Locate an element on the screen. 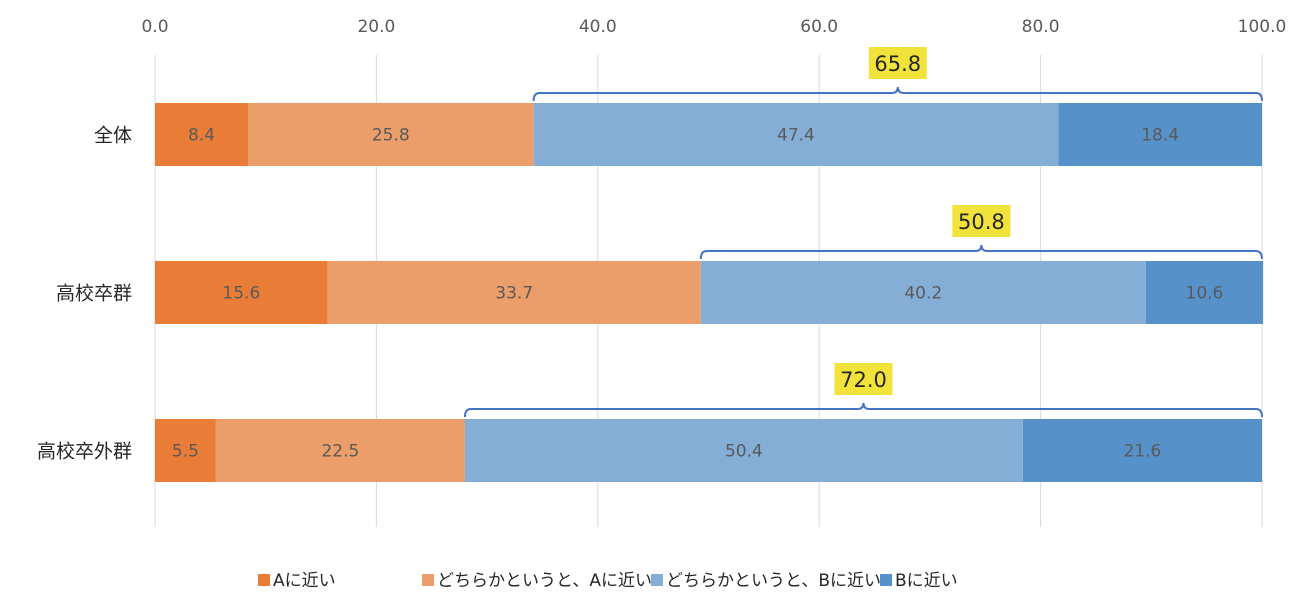  bar-value-label: 5.5 is located at coordinates (185, 452).